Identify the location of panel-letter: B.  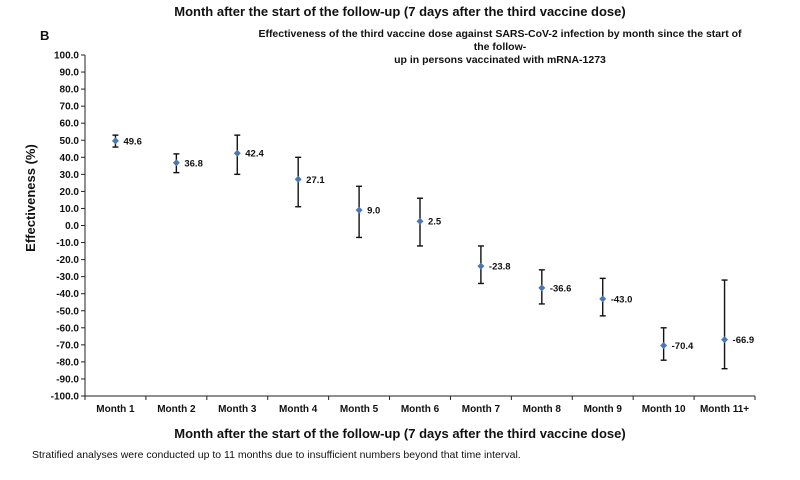
(45, 35).